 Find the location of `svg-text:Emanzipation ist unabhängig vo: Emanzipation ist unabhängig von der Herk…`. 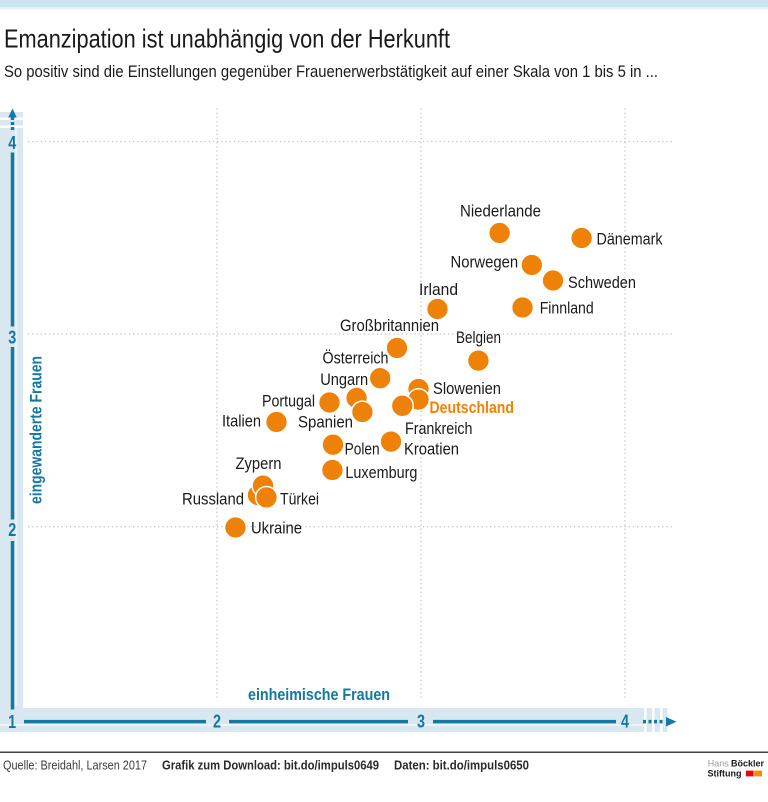

svg-text:Emanzipation ist unabhängig vo: Emanzipation ist unabhängig von der Herk… is located at coordinates (227, 39).